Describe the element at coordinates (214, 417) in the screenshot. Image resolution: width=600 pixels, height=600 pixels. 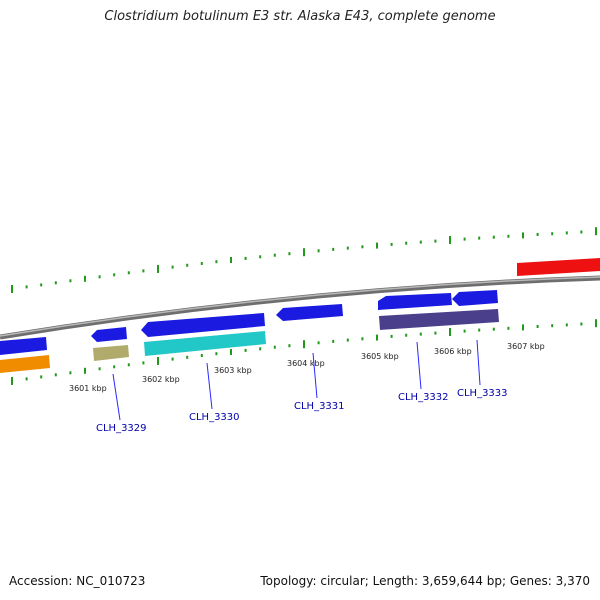
I see `gene-label-clh3330: CLH_3330` at that location.